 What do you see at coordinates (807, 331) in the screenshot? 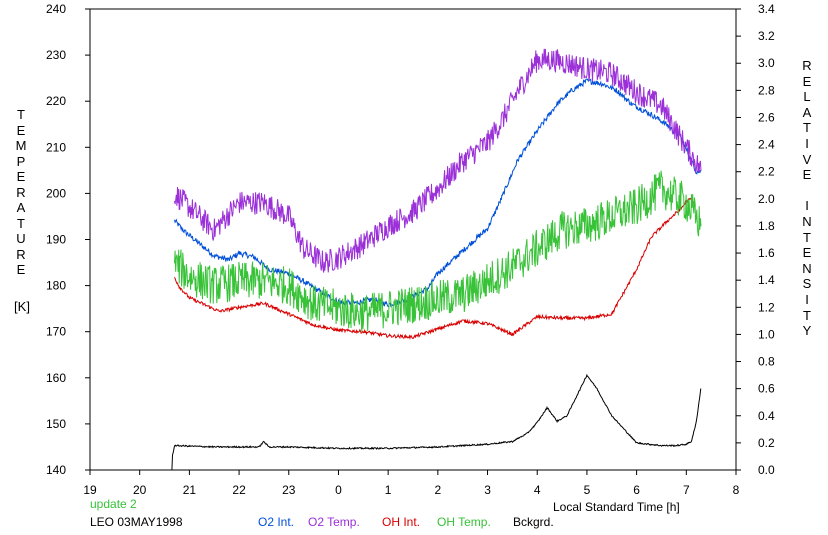
I see `y-right-letter: Y` at bounding box center [807, 331].